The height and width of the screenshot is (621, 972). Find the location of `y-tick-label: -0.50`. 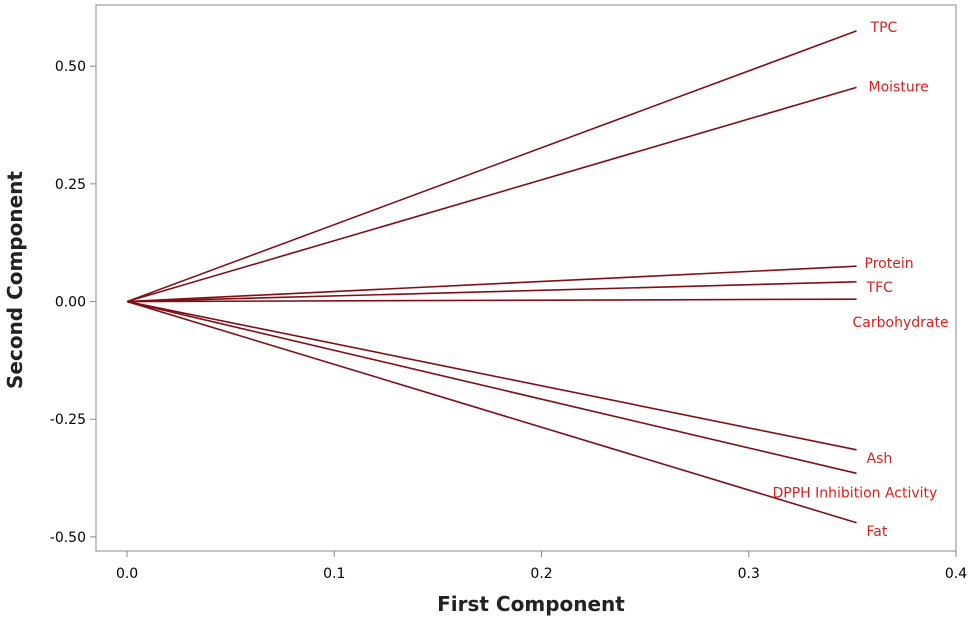

y-tick-label: -0.50 is located at coordinates (68, 538).